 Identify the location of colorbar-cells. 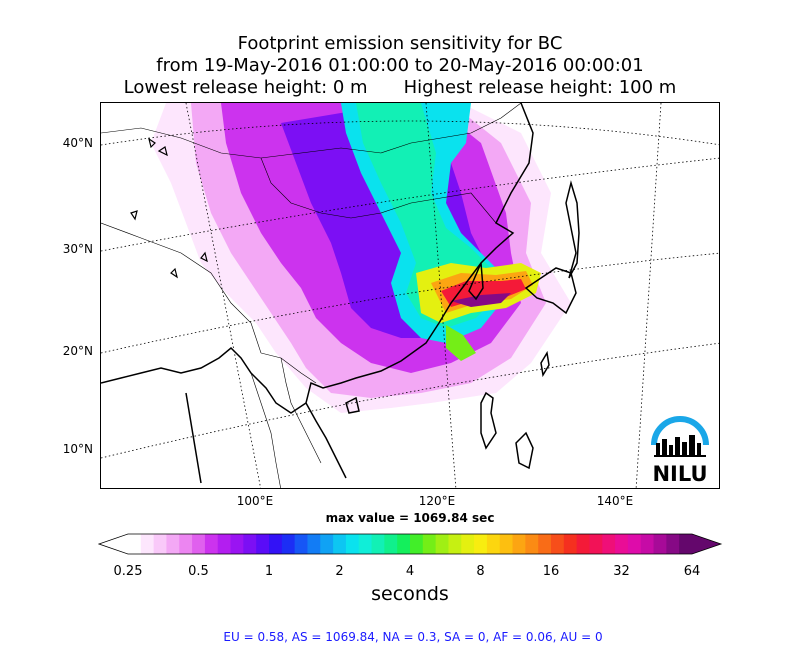
(410, 544).